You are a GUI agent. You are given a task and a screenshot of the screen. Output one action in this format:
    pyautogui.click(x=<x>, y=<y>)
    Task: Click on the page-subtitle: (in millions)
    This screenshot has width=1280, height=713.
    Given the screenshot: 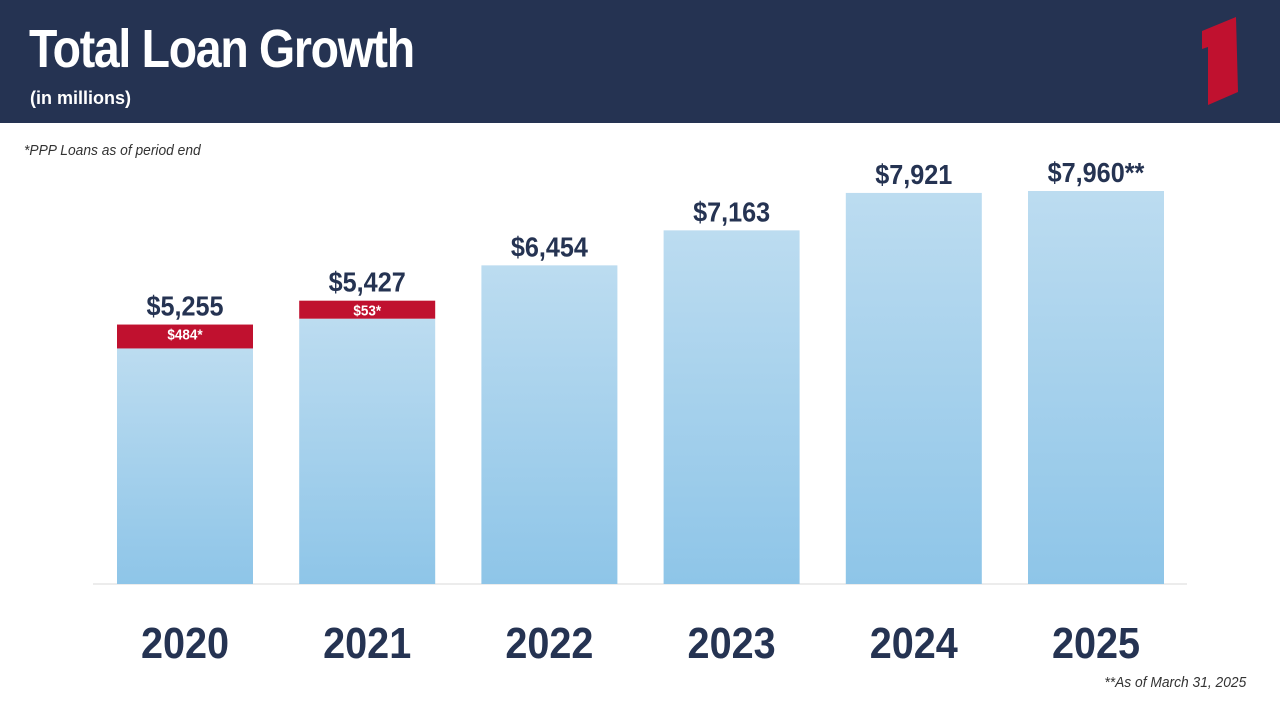 What is the action you would take?
    pyautogui.click(x=80, y=98)
    